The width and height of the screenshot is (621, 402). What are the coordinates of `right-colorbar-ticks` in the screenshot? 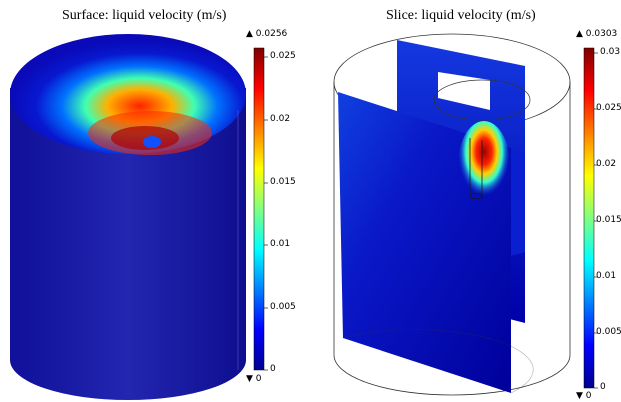 It's located at (596, 220).